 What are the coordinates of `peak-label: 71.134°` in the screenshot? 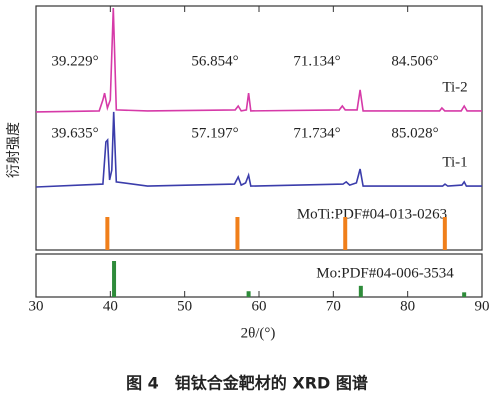 It's located at (316, 61).